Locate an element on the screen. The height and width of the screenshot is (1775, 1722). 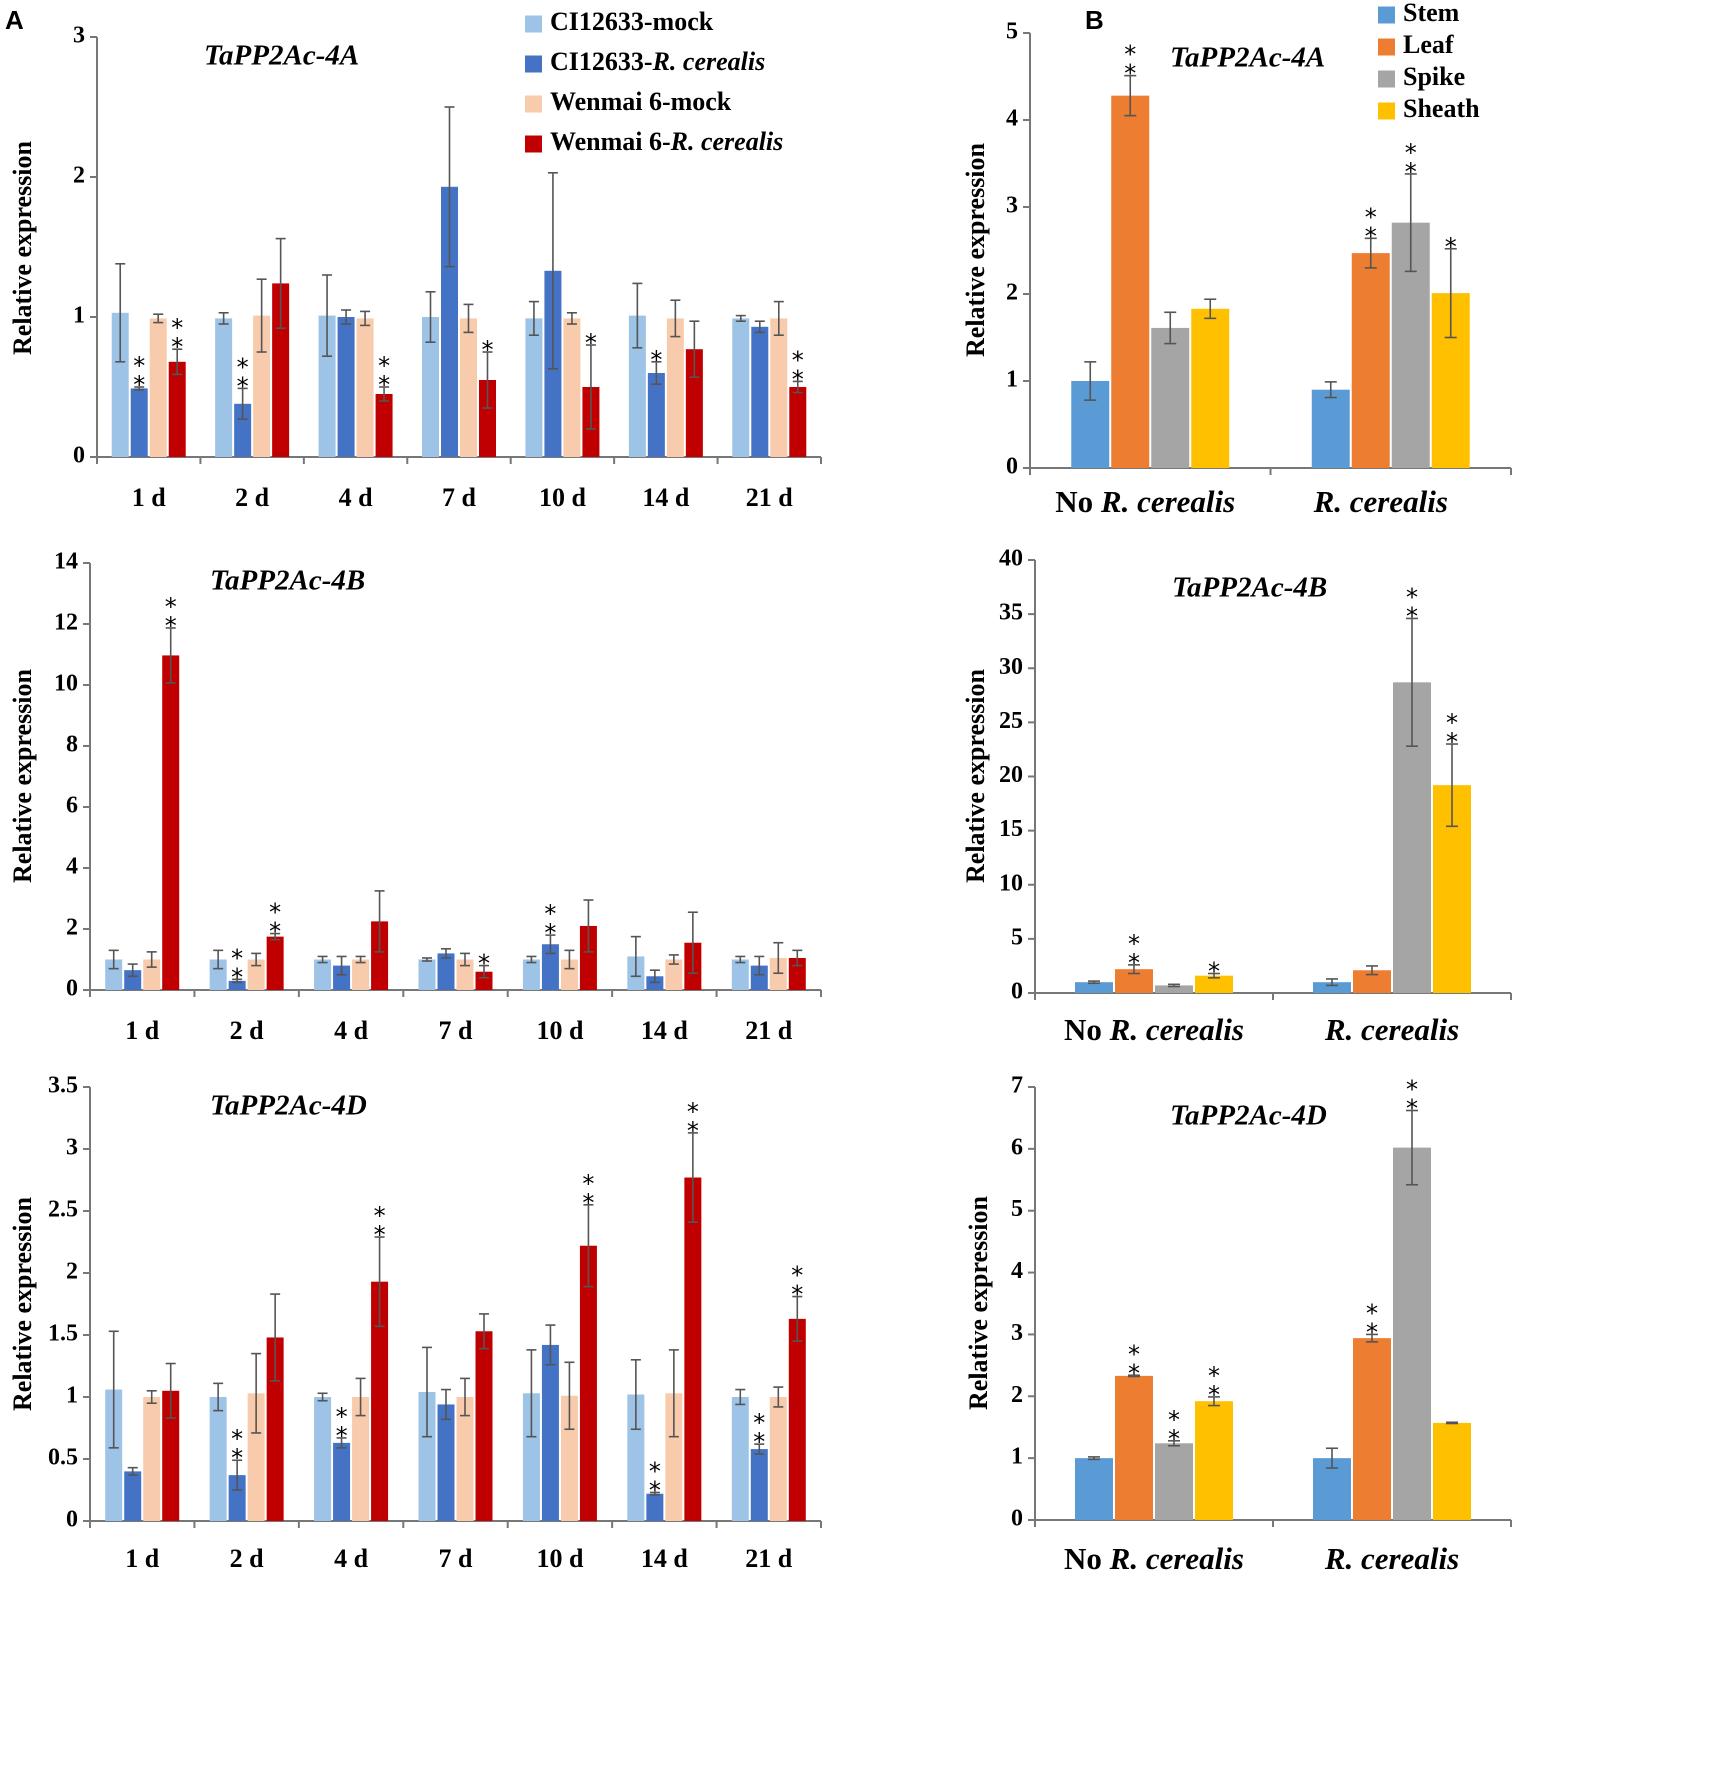
bar-wenmai-6-r-cerealis-7-d is located at coordinates (484, 980).